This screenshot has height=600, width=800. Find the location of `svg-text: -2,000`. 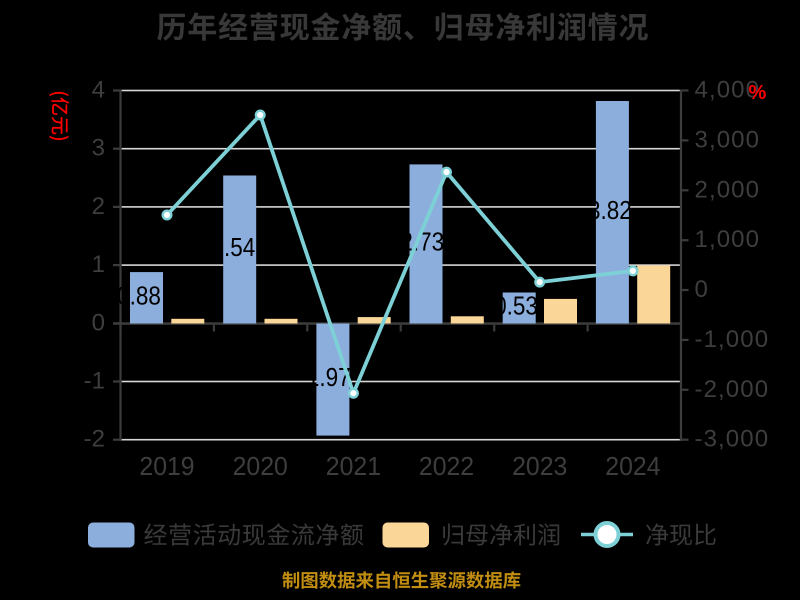

svg-text: -2,000 is located at coordinates (732, 389).